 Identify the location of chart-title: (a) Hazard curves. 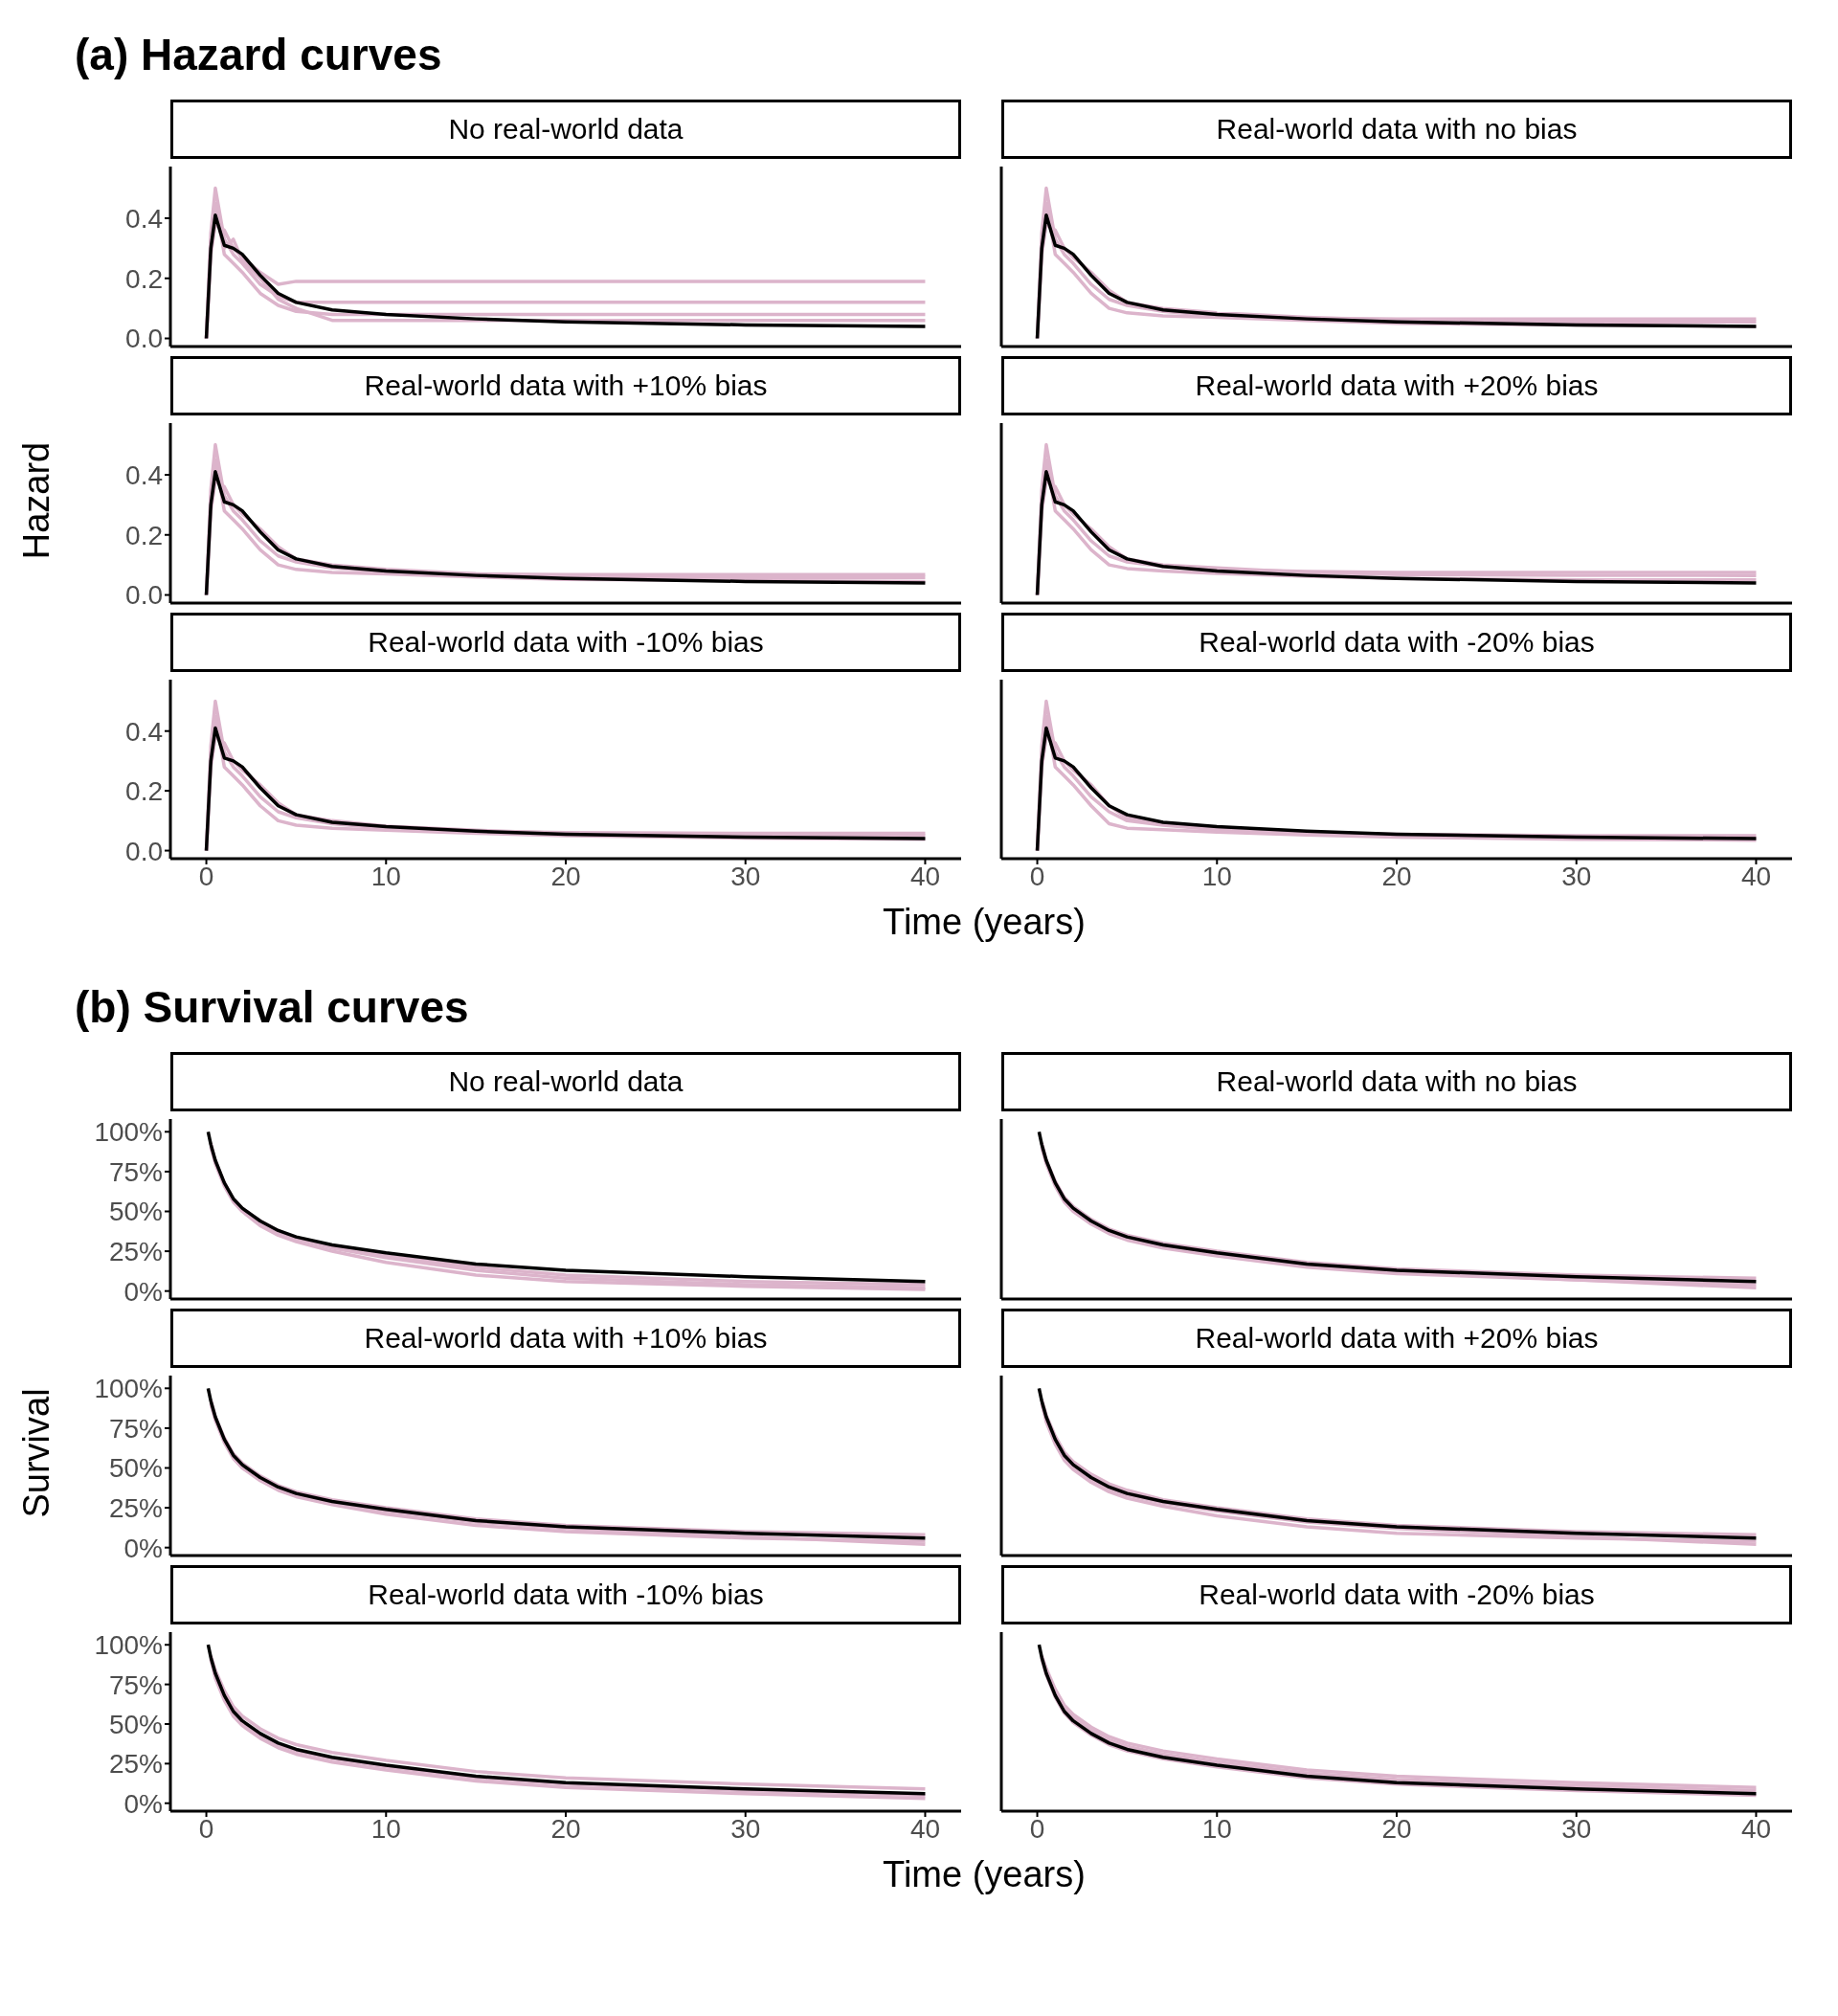
(259, 54).